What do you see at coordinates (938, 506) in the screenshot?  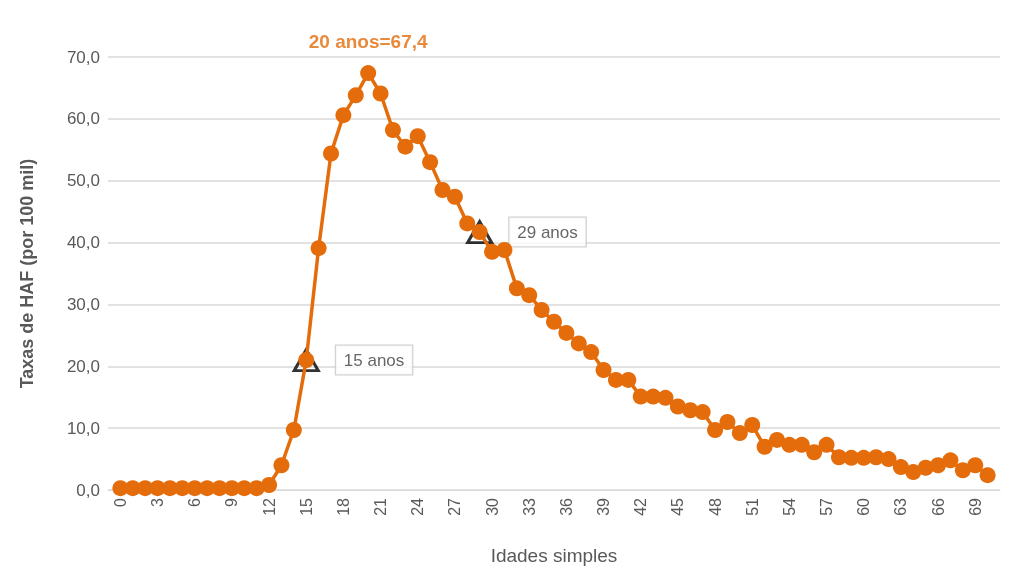 I see `x-tick-label: 66` at bounding box center [938, 506].